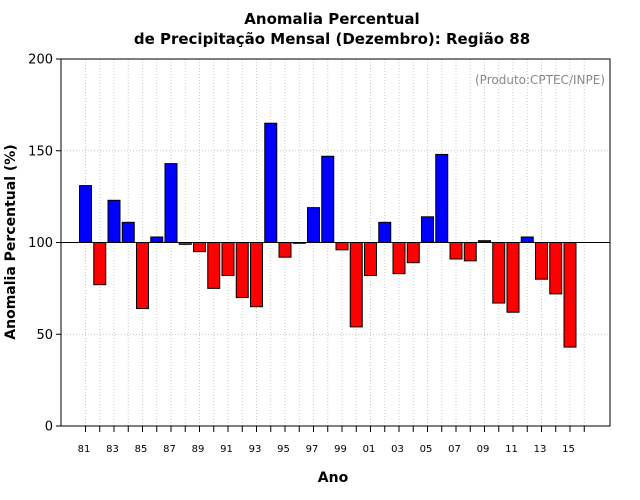  Describe the element at coordinates (40, 151) in the screenshot. I see `y-tick-label: 150` at that location.